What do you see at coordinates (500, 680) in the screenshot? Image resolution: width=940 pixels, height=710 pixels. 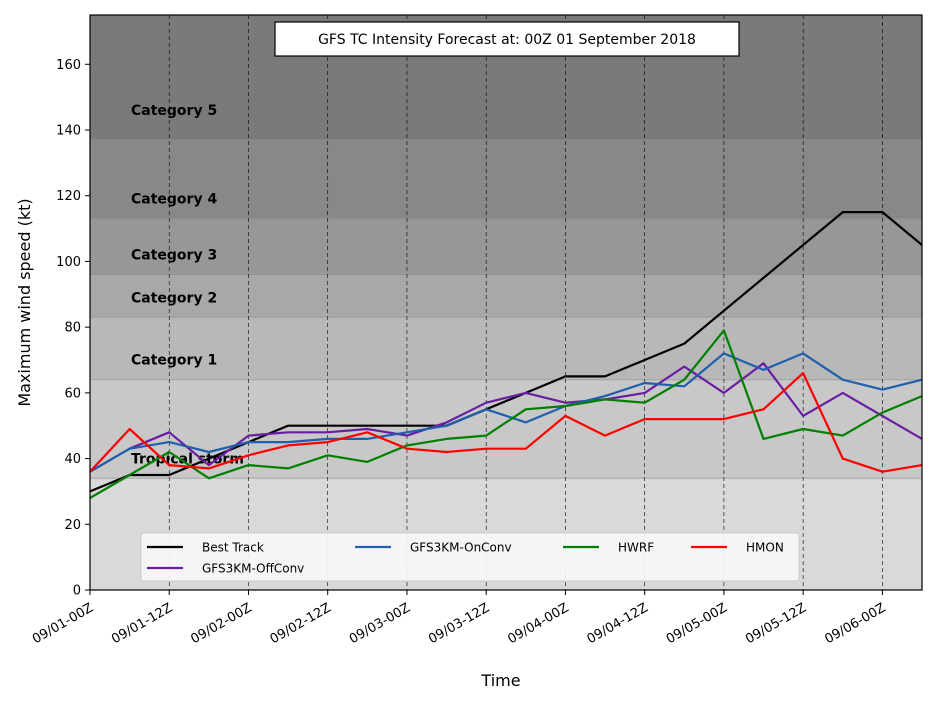 I see `x-axis-title: Time` at bounding box center [500, 680].